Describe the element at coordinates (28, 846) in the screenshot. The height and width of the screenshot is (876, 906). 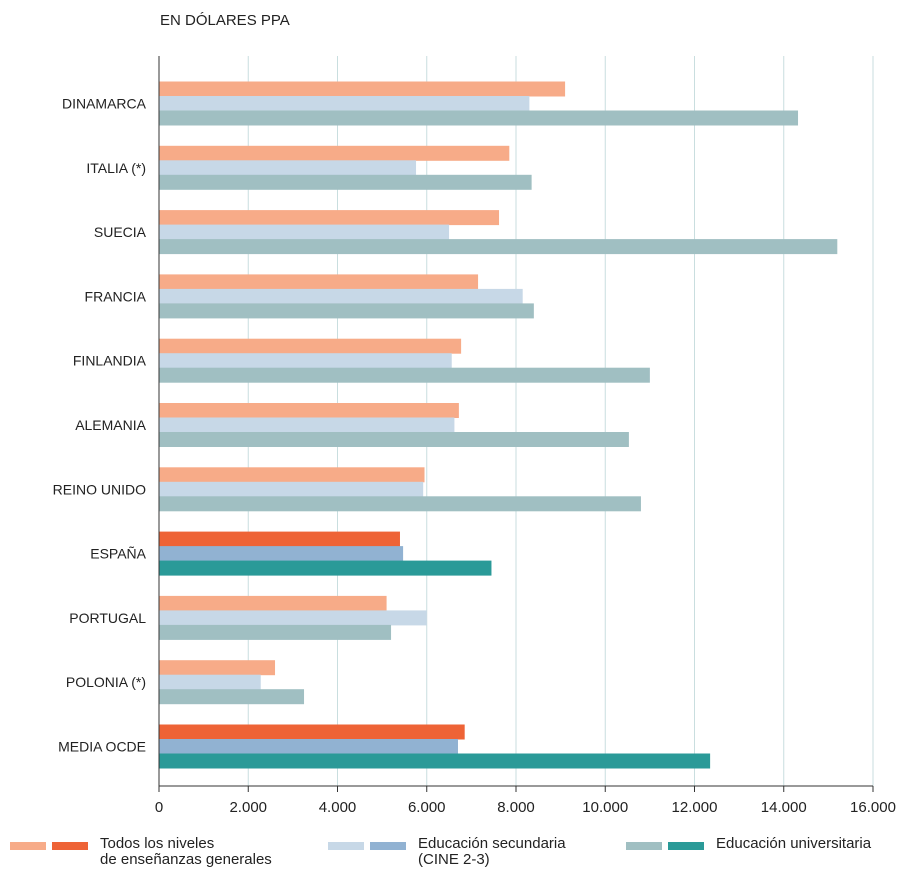
I see `legend-swatch-general-light` at that location.